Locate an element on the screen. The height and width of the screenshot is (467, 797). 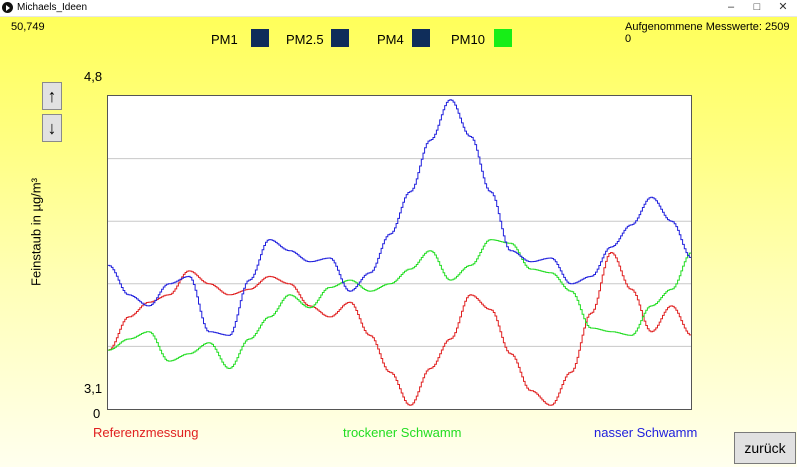
legend-swatch-pm4 is located at coordinates (421, 38).